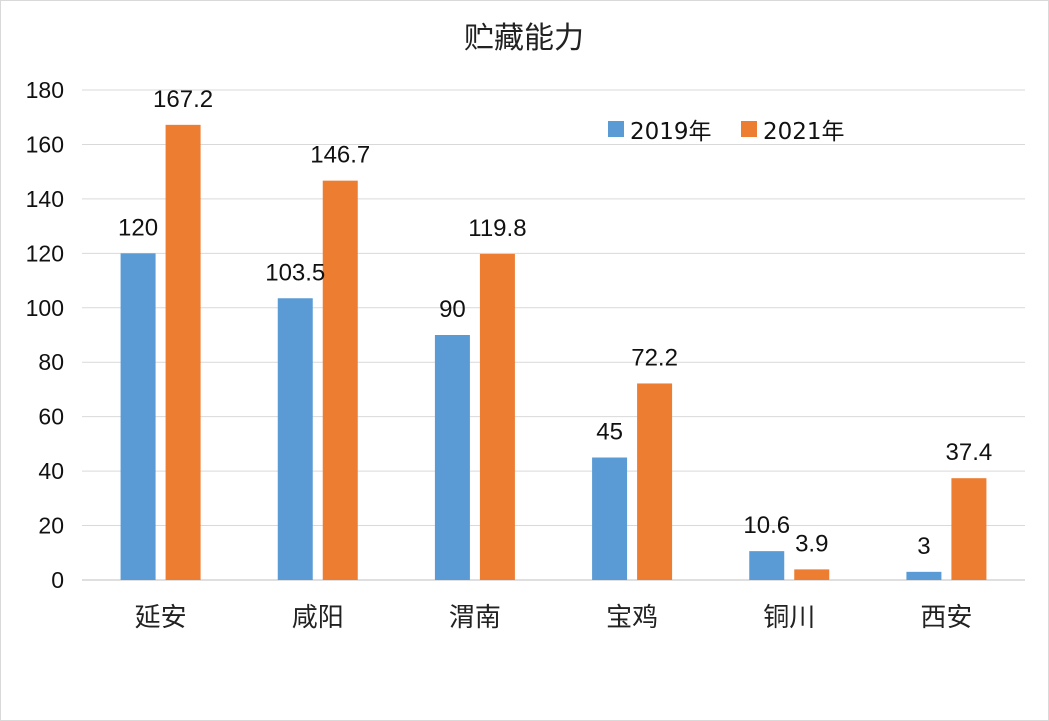  What do you see at coordinates (766, 525) in the screenshot?
I see `data-label: 10.6` at bounding box center [766, 525].